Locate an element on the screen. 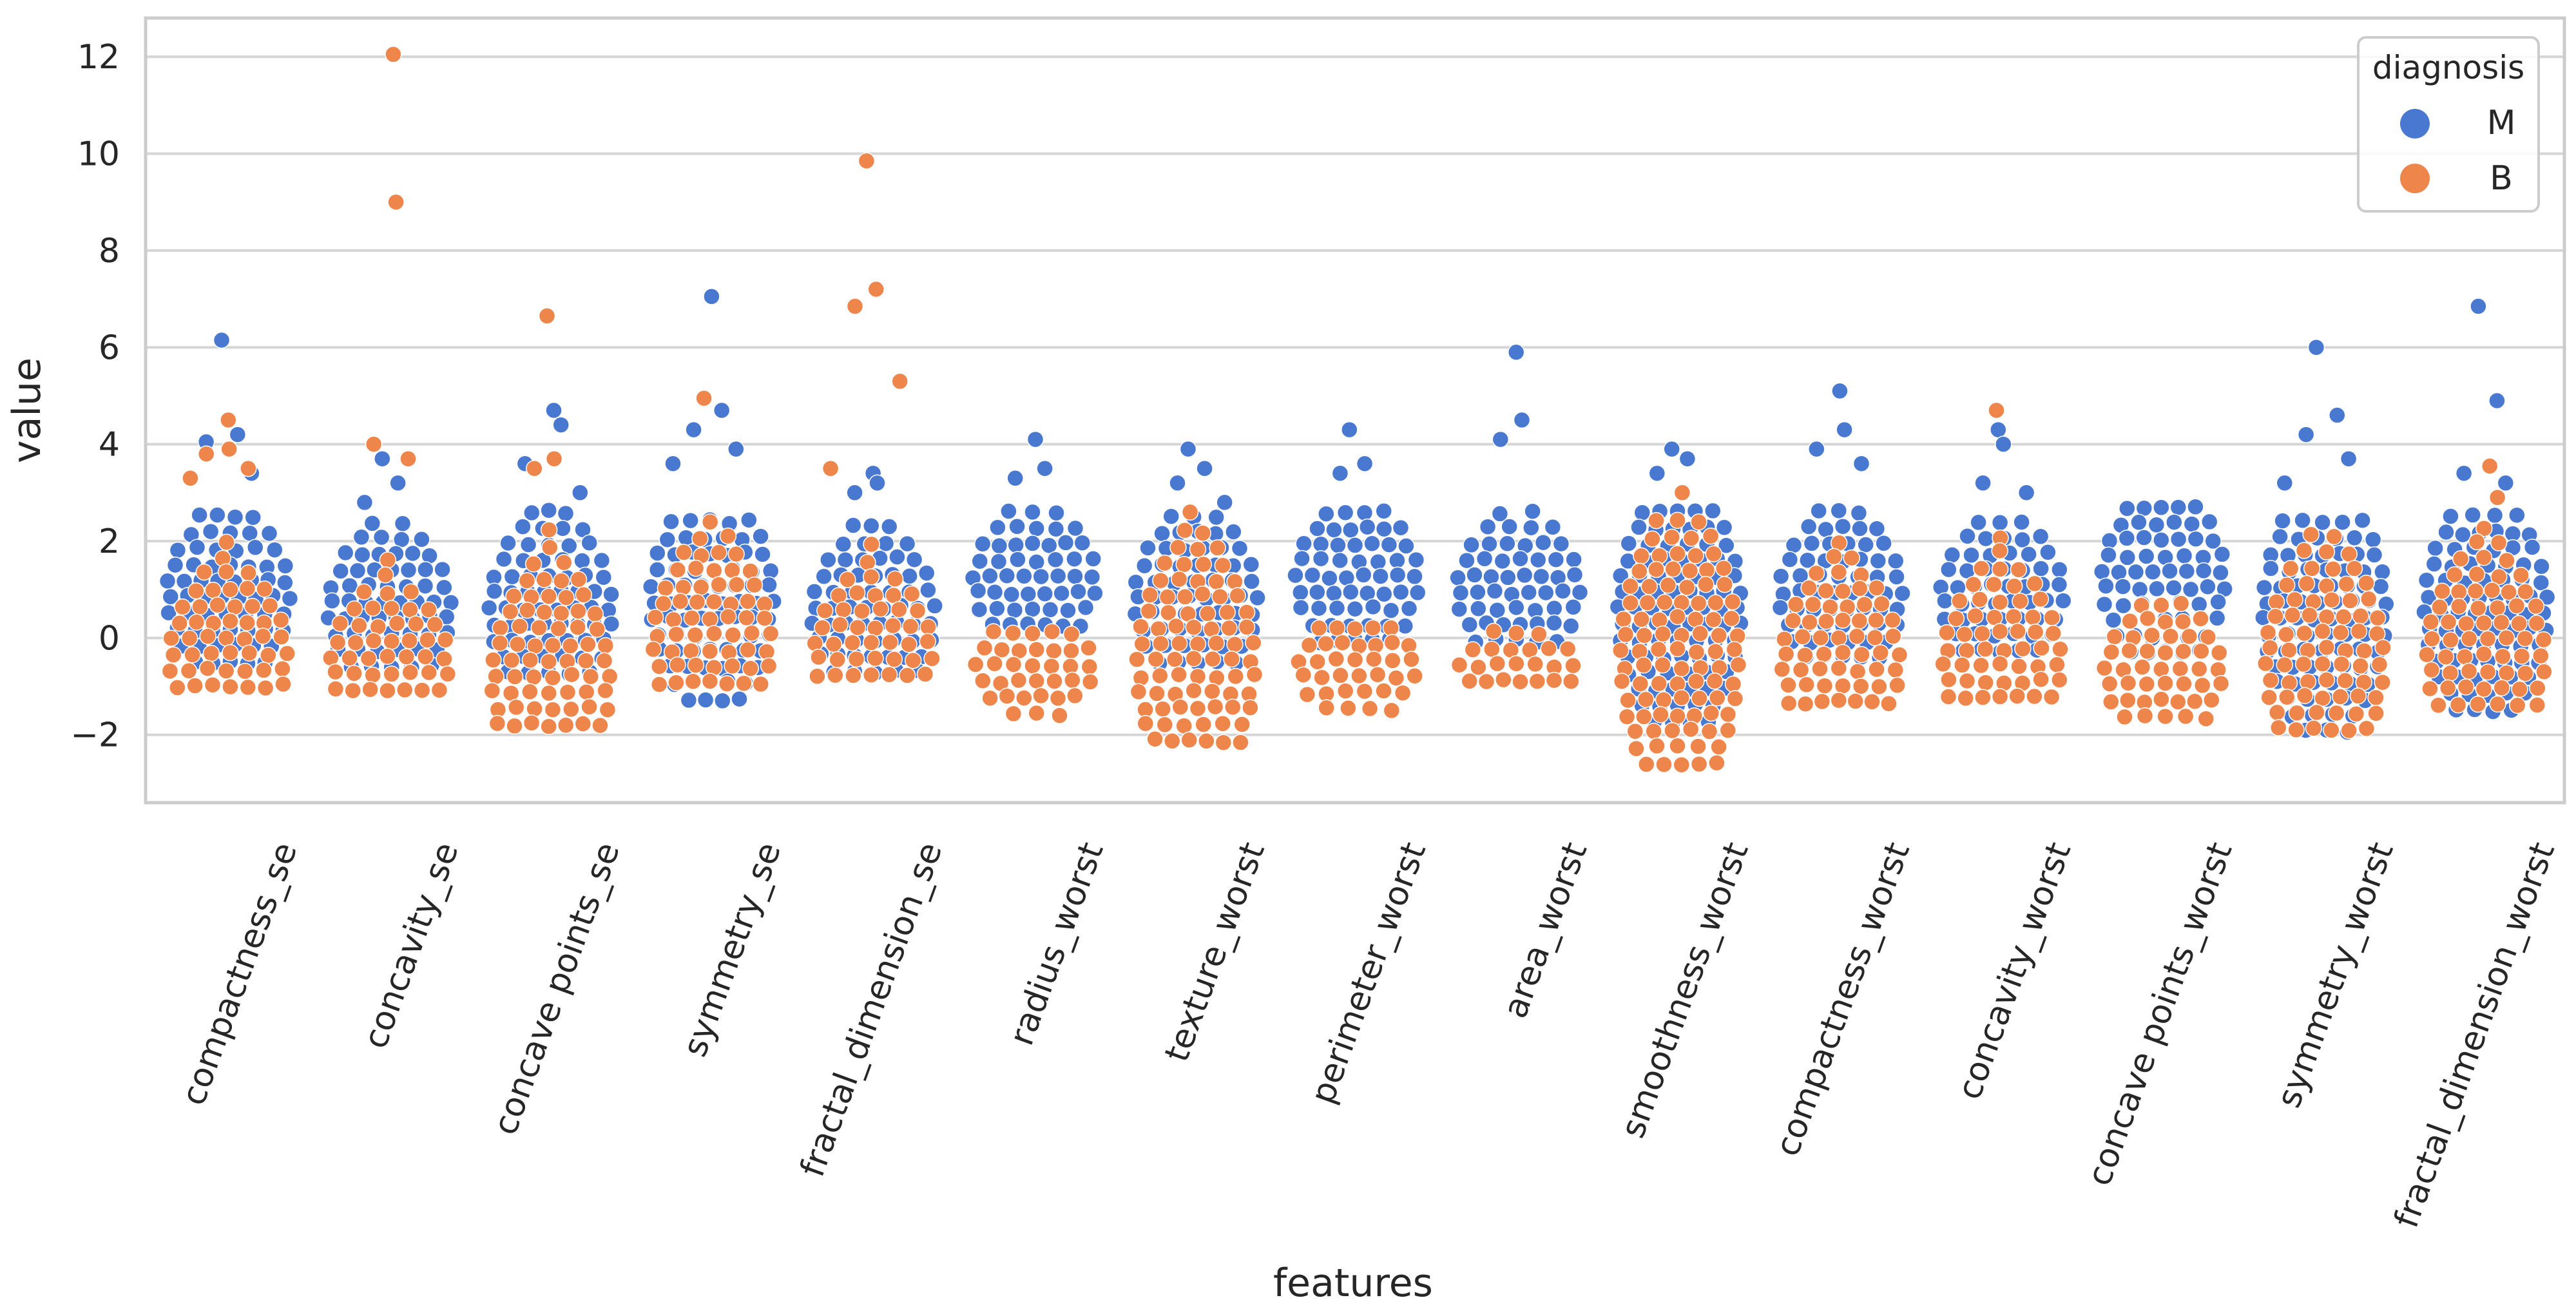 This screenshot has height=1309, width=2576. y-tick-label: 0 is located at coordinates (109, 638).